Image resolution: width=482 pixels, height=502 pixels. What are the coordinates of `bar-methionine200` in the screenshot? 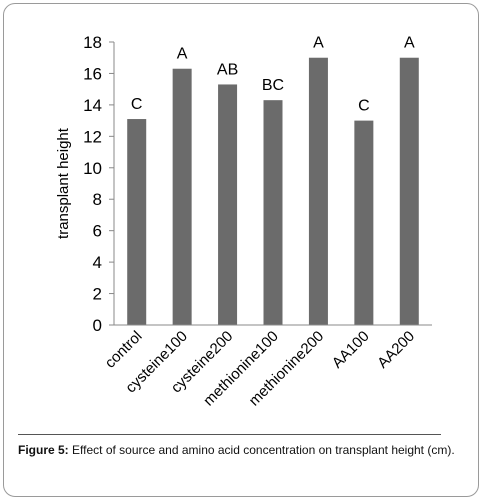 It's located at (318, 191).